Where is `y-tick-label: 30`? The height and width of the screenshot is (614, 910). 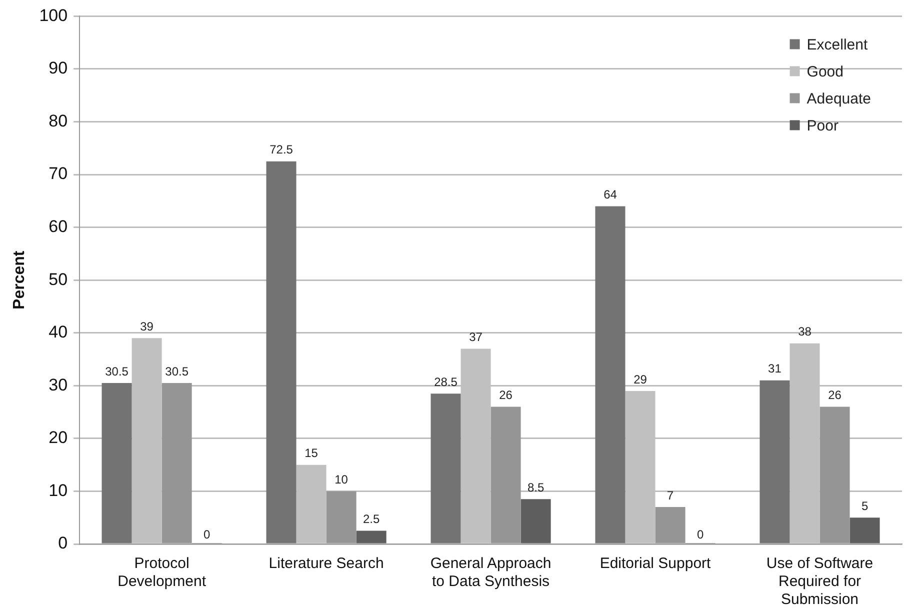 y-tick-label: 30 is located at coordinates (58, 384).